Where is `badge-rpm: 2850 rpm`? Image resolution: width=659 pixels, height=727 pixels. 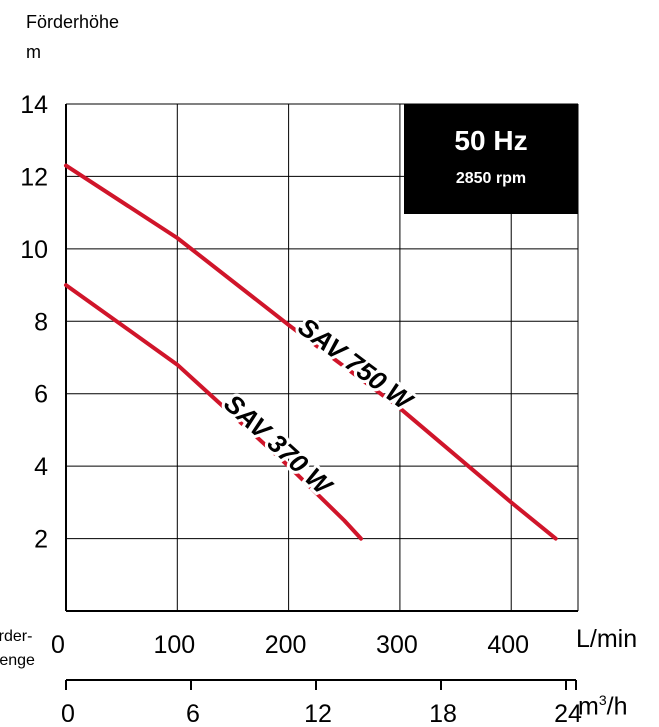 badge-rpm: 2850 rpm is located at coordinates (491, 178).